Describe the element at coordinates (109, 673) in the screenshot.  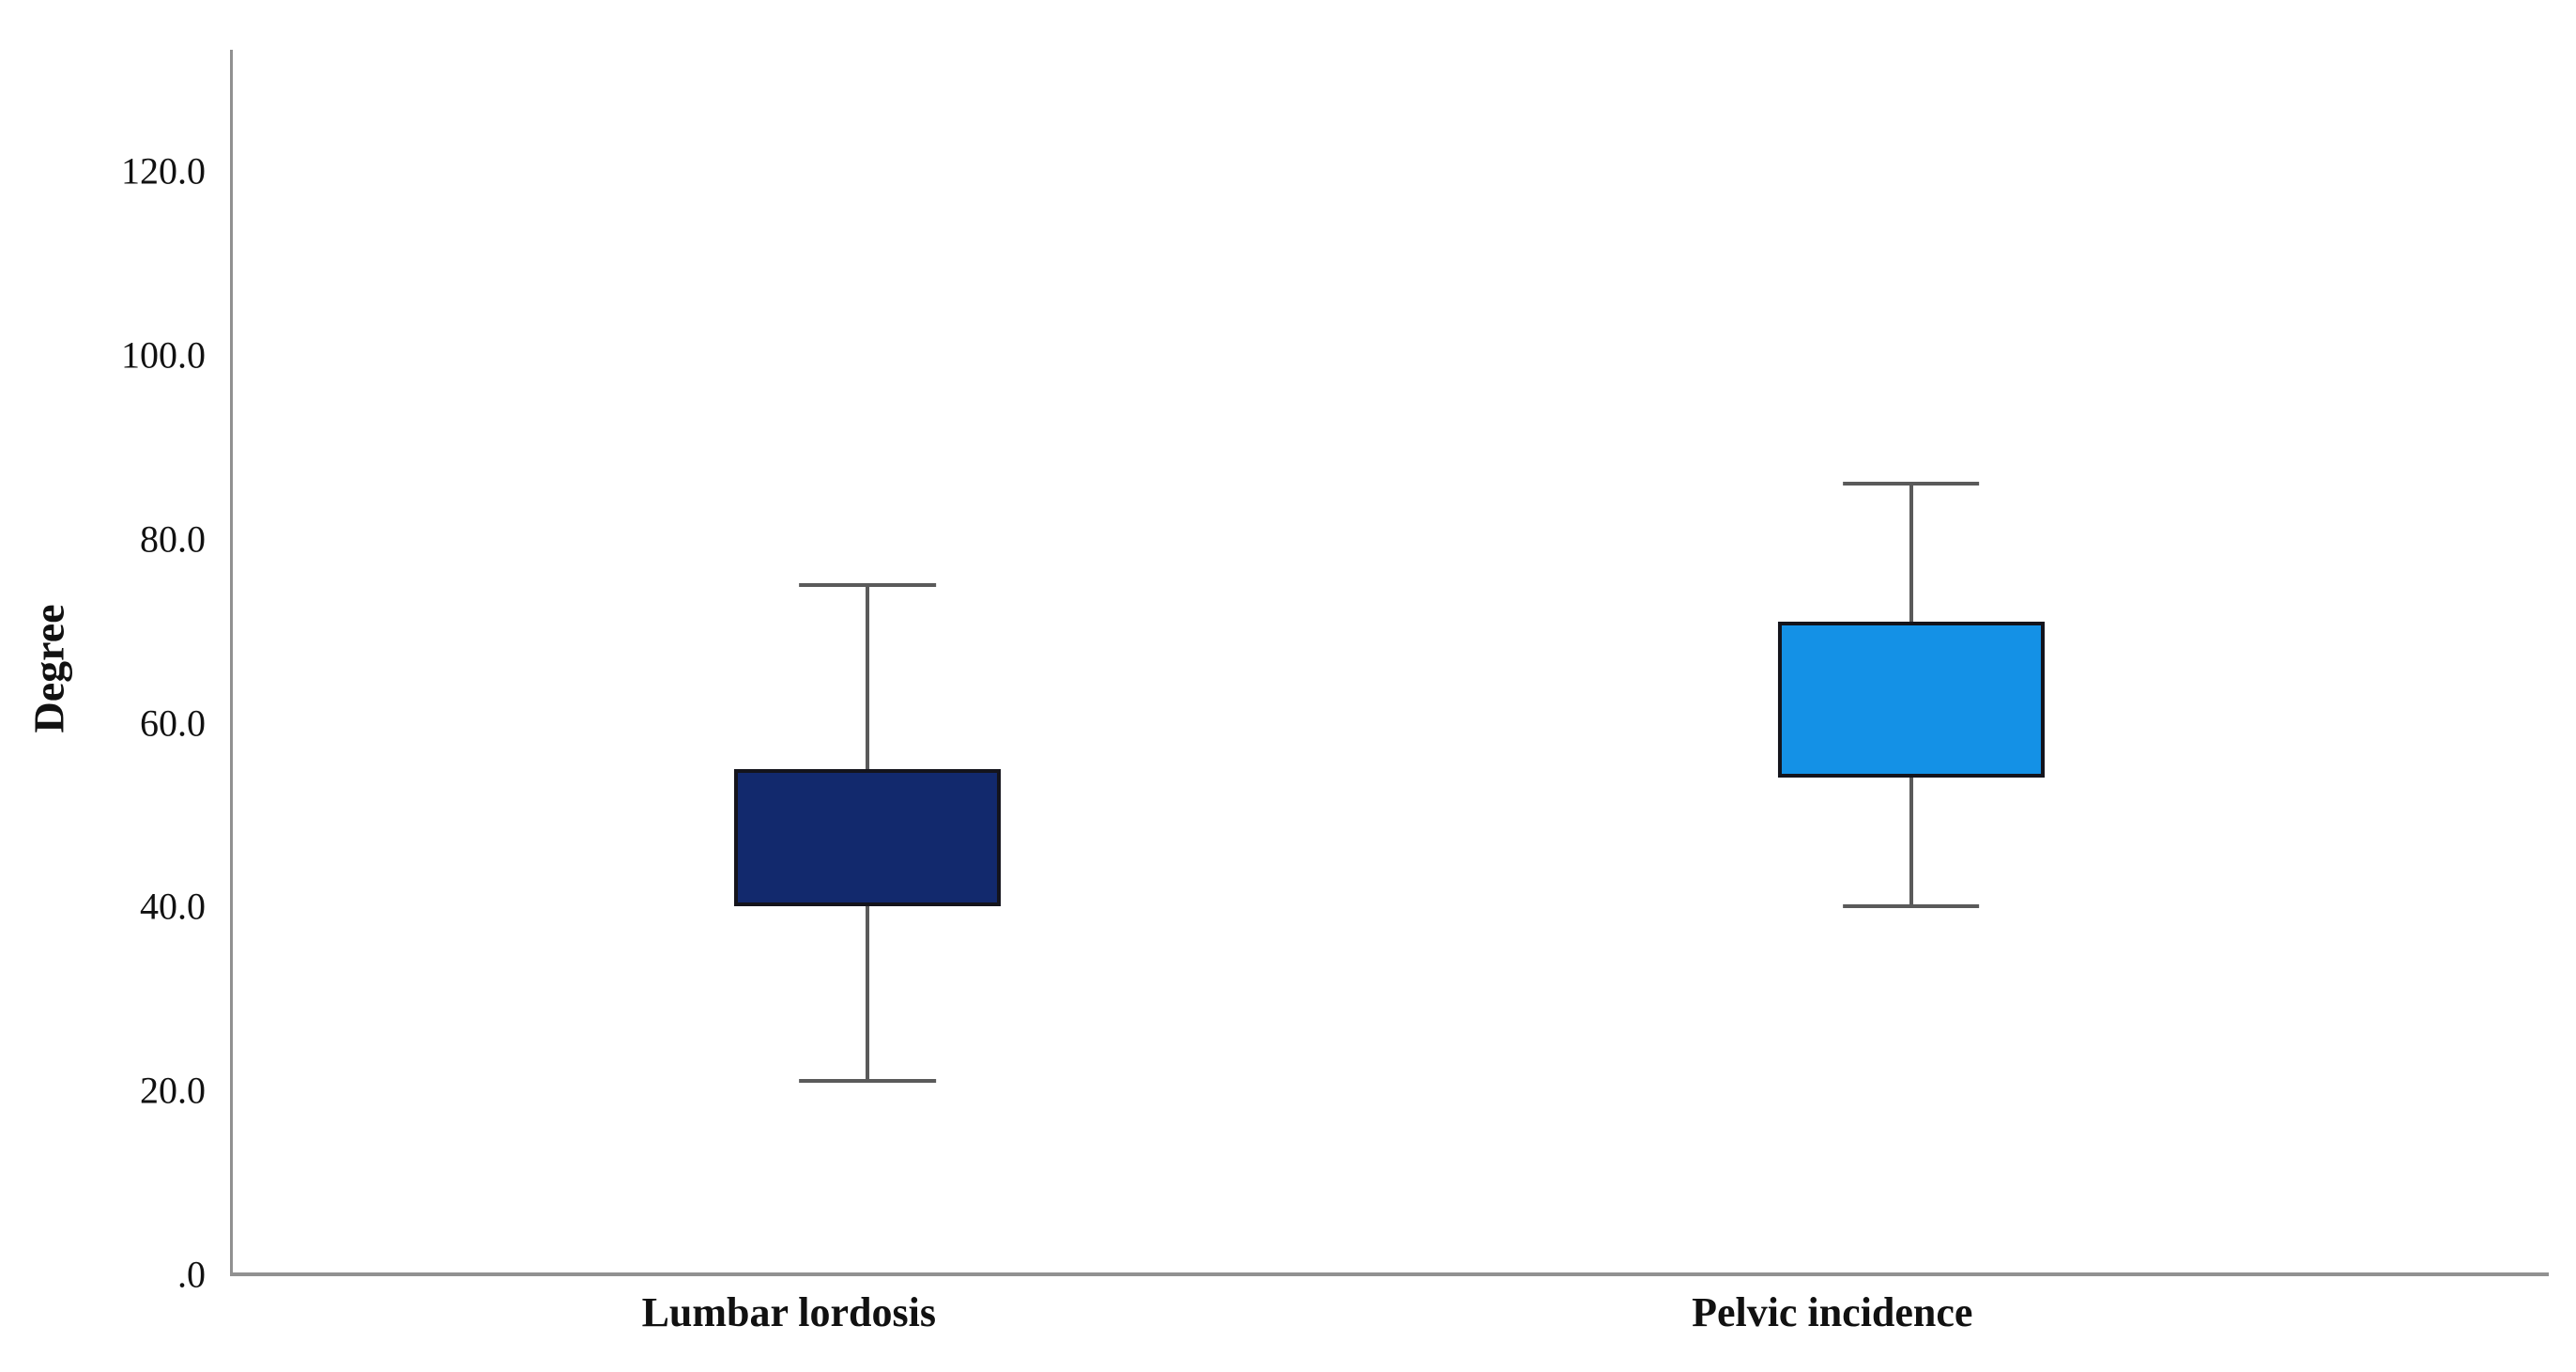
I see `y-axis-tick-labels: .0 20.0 40.0 60.0 80.0 100.0 120.0` at that location.